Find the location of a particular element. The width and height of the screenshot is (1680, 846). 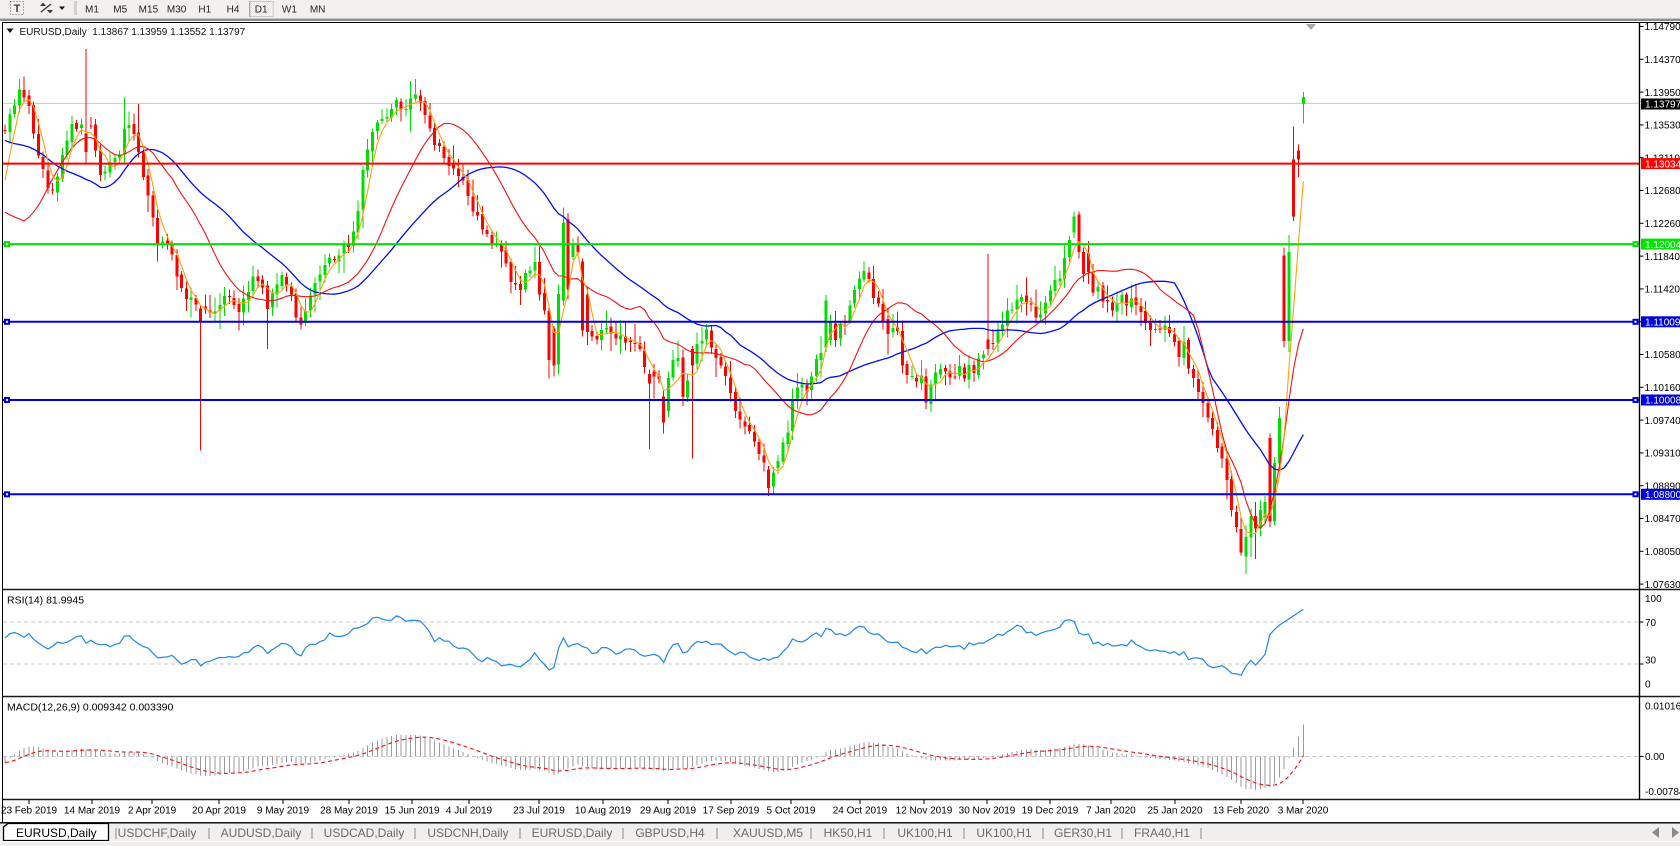

svg-text: 14 Mar 2019 is located at coordinates (92, 811).